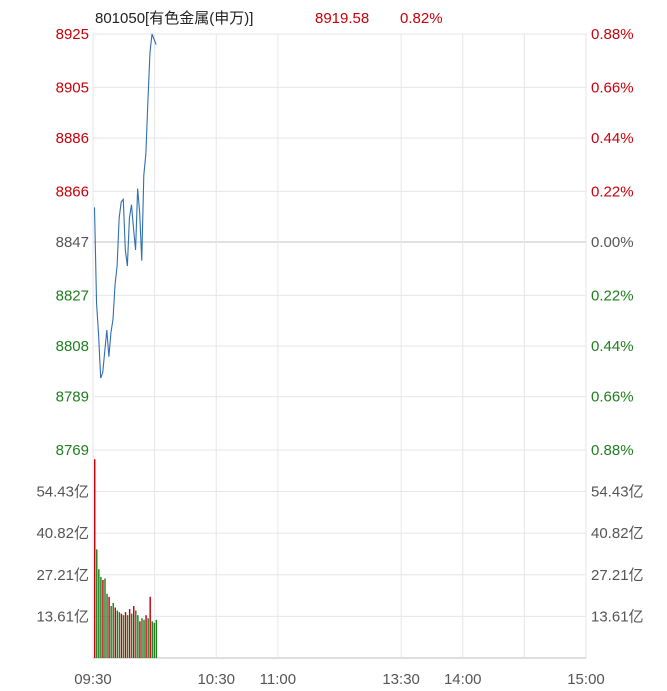 This screenshot has width=667, height=691. Describe the element at coordinates (617, 616) in the screenshot. I see `volume-tick-label-right: 13.61亿` at that location.